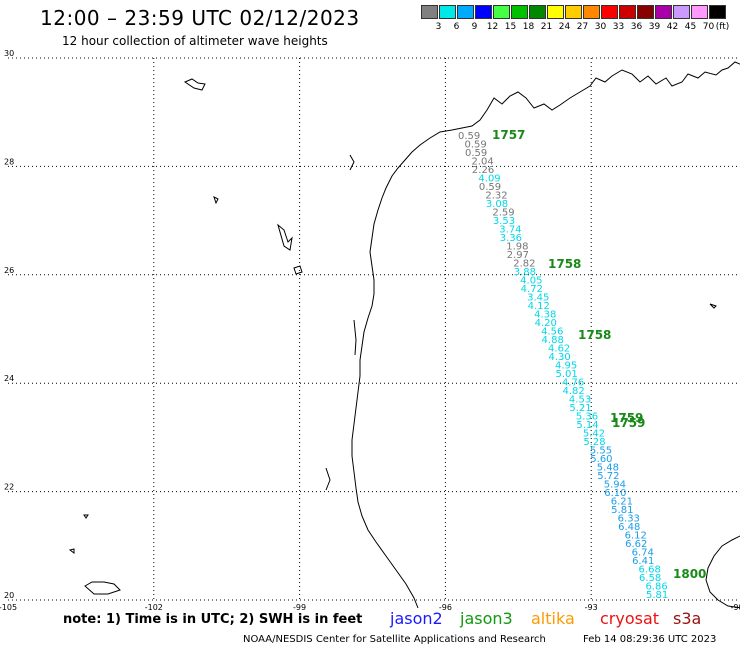  What do you see at coordinates (722, 572) in the screenshot?
I see `yucatan-coastline` at bounding box center [722, 572].